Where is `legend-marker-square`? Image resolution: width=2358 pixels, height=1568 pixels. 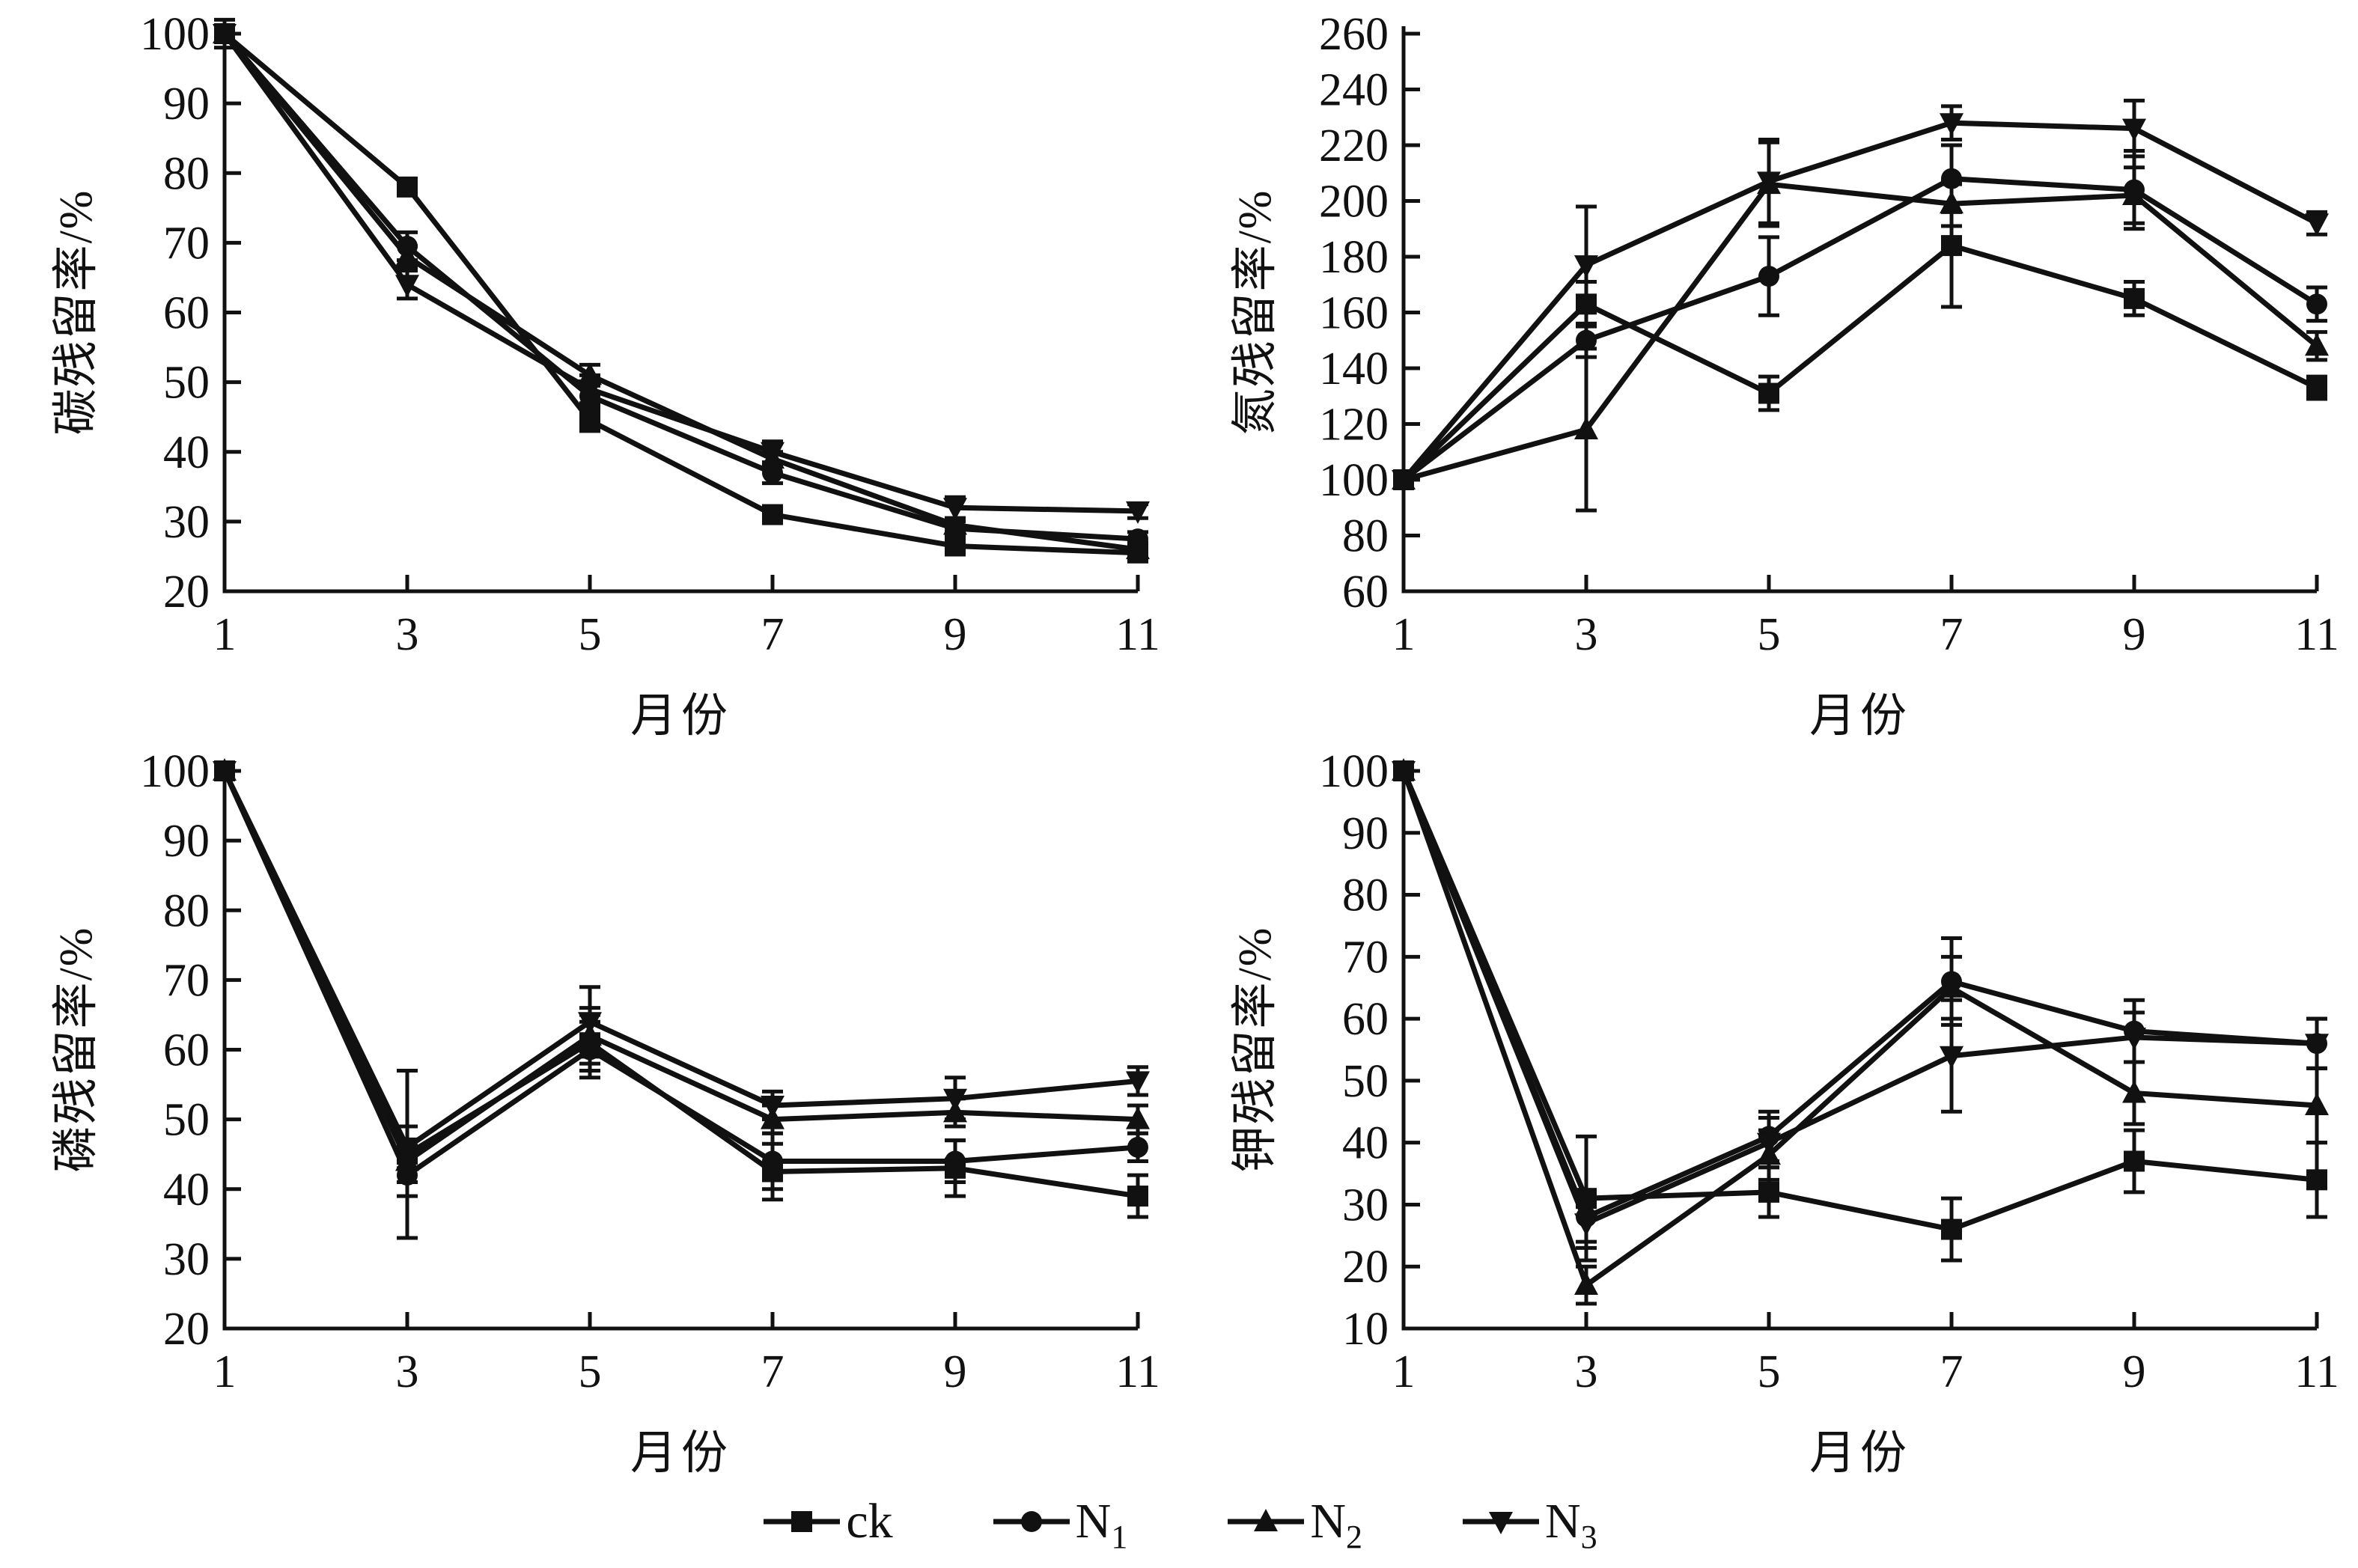
legend-marker-square is located at coordinates (802, 1521).